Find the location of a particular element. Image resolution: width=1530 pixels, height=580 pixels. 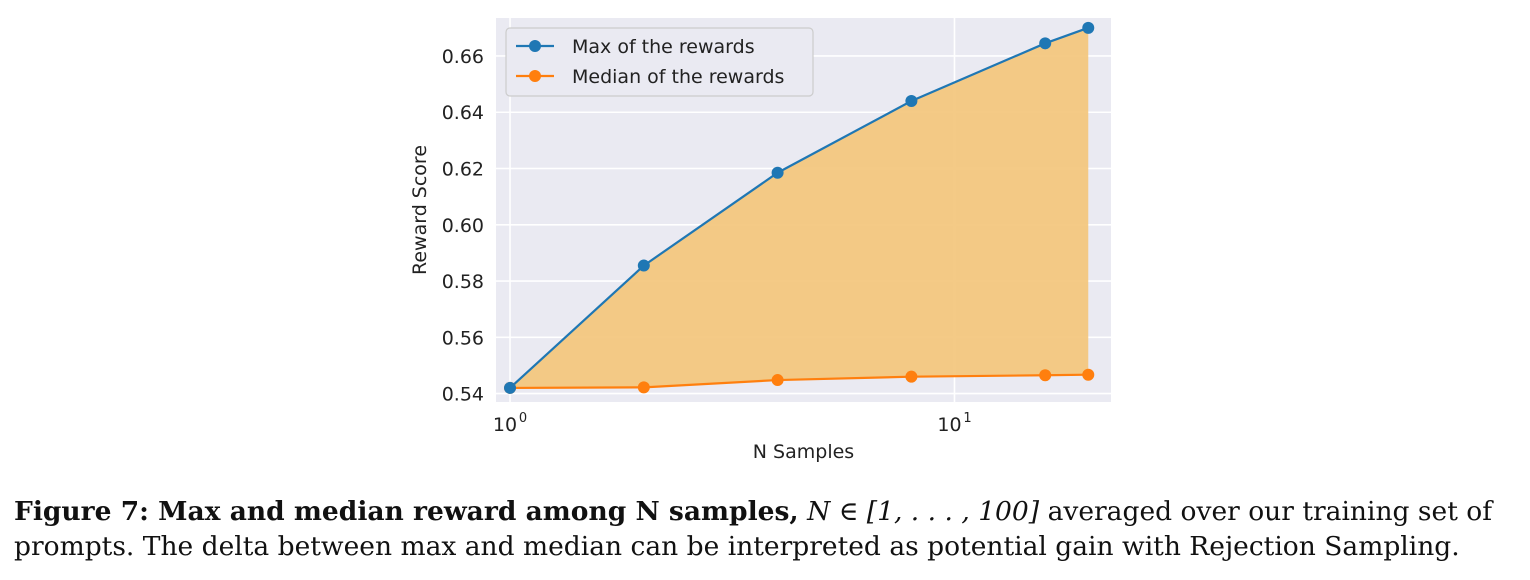

legend-box is located at coordinates (659, 62).